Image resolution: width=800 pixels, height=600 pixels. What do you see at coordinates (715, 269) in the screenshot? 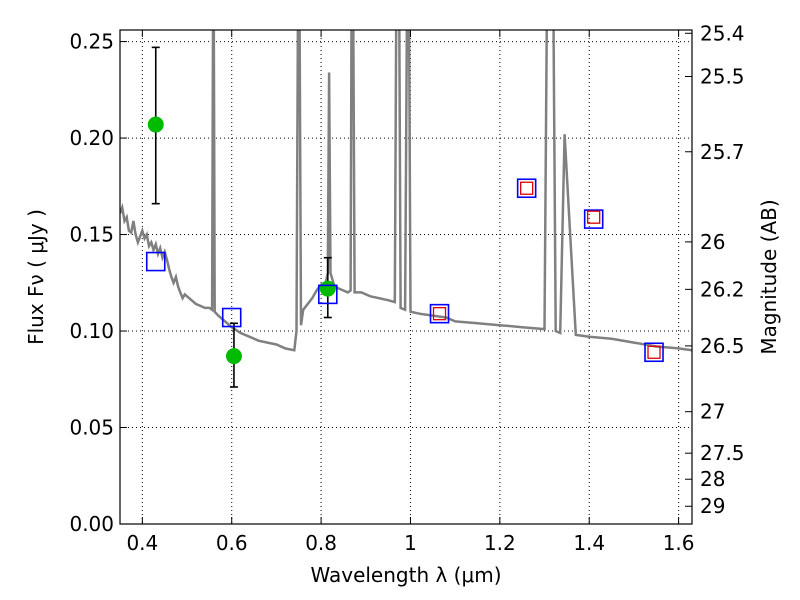
I see `y-axis-right: 25.4 25.5 25.7 26 26.2 26.5 27 27.528 29` at bounding box center [715, 269].